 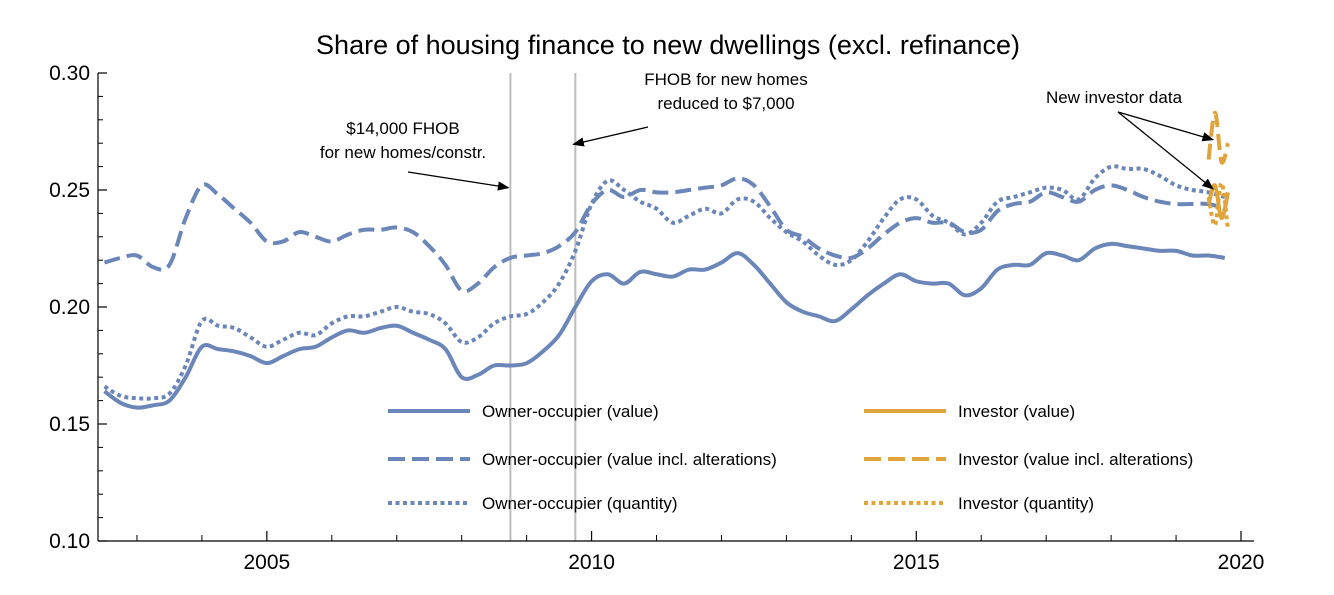 I want to click on annotation-text: for new homes/constr., so click(x=403, y=152).